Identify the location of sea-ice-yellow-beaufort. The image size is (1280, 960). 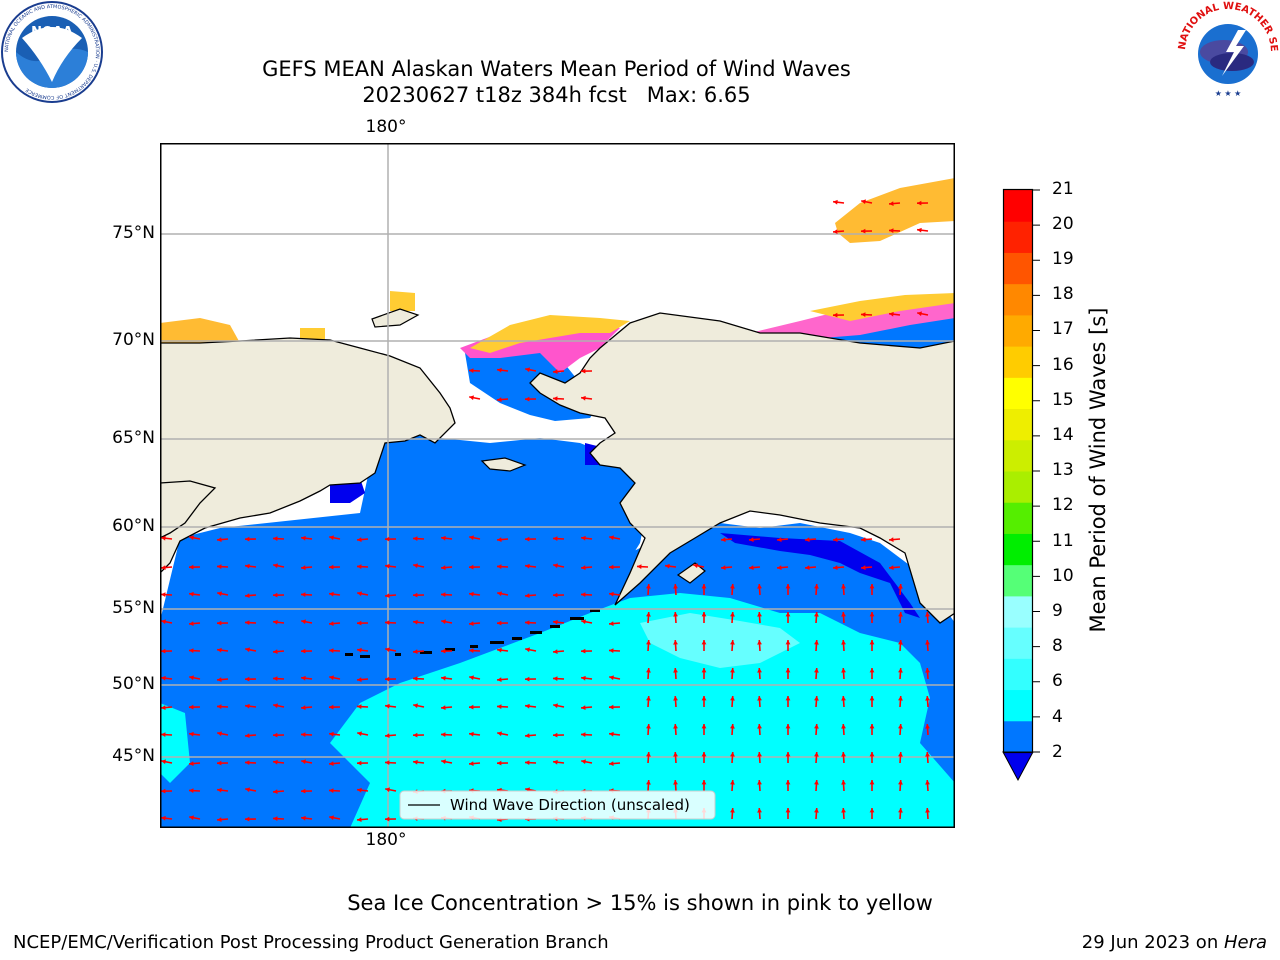
(882, 307).